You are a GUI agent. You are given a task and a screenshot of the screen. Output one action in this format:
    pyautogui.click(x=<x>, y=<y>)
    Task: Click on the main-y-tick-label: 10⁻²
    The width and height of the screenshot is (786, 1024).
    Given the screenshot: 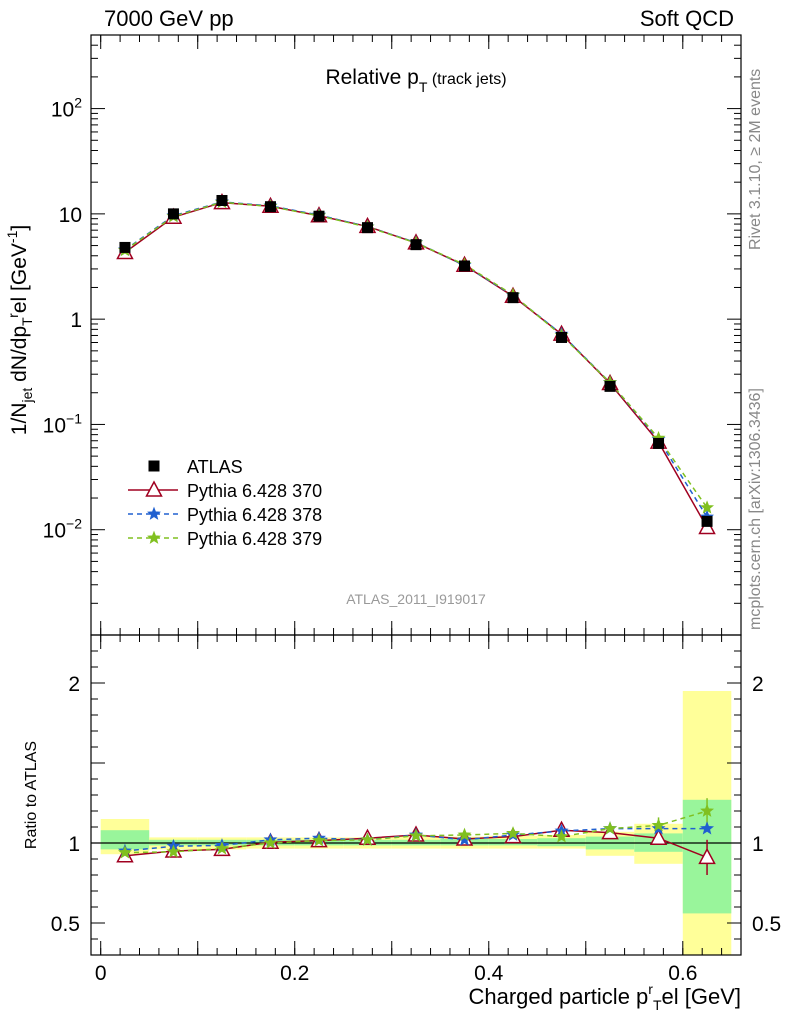 What is the action you would take?
    pyautogui.click(x=63, y=529)
    